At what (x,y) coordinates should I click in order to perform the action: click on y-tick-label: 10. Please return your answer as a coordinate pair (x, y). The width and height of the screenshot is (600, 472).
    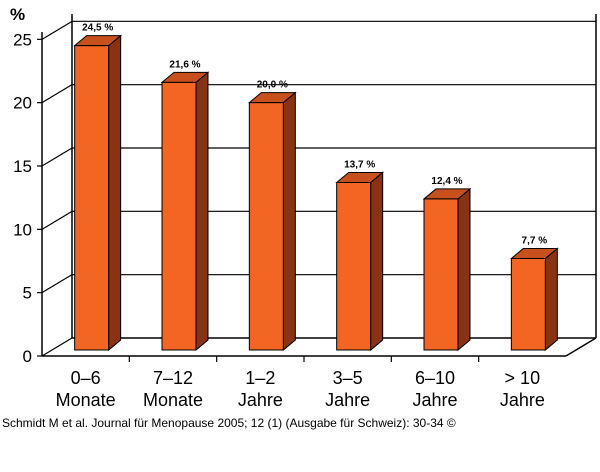
    Looking at the image, I should click on (22, 229).